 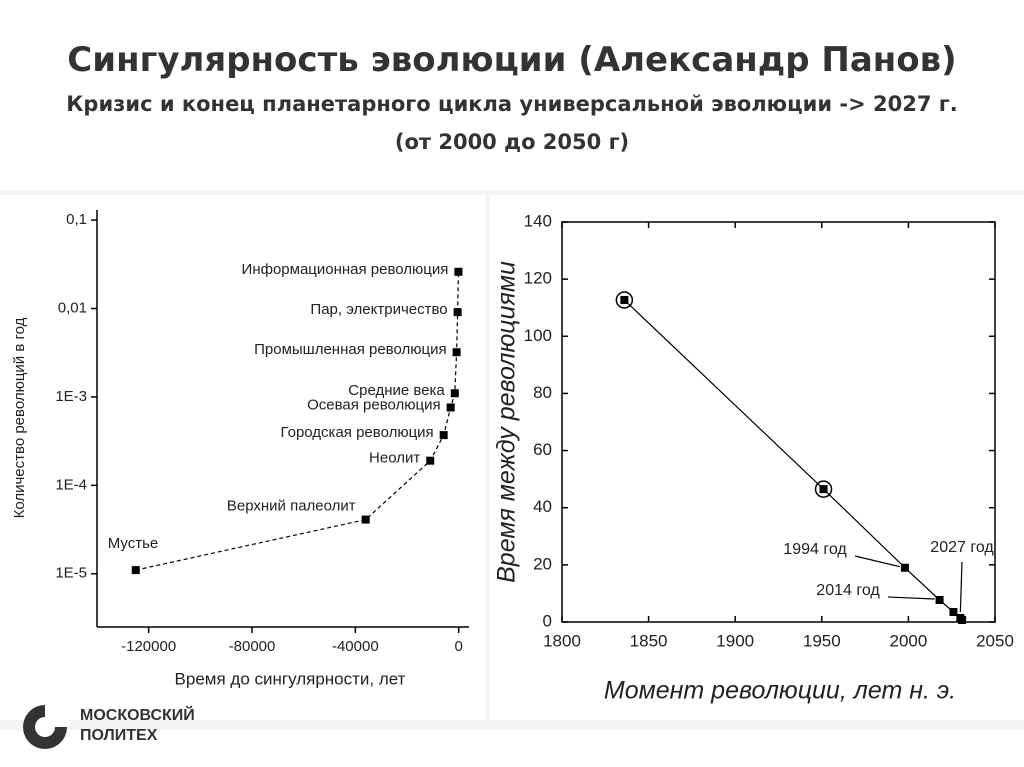 I want to click on y-axis-label: Время между революциями, so click(x=507, y=422).